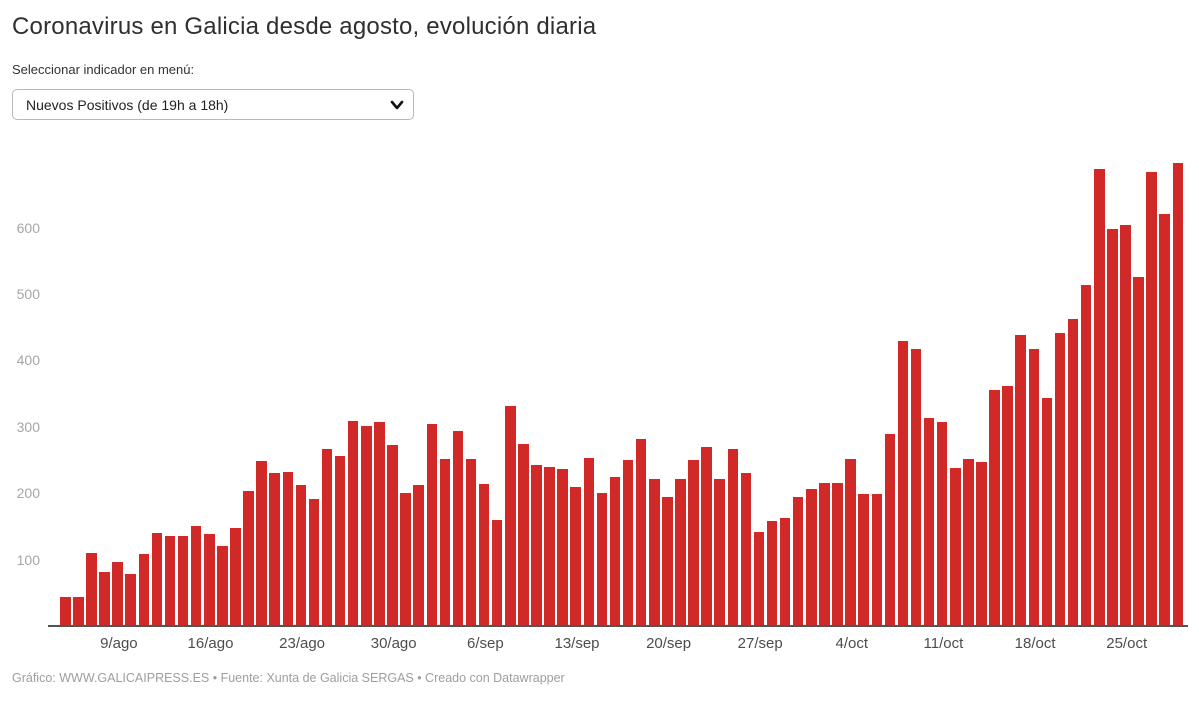 The height and width of the screenshot is (709, 1199). Describe the element at coordinates (669, 643) in the screenshot. I see `x-axis-label: 20/sep` at that location.